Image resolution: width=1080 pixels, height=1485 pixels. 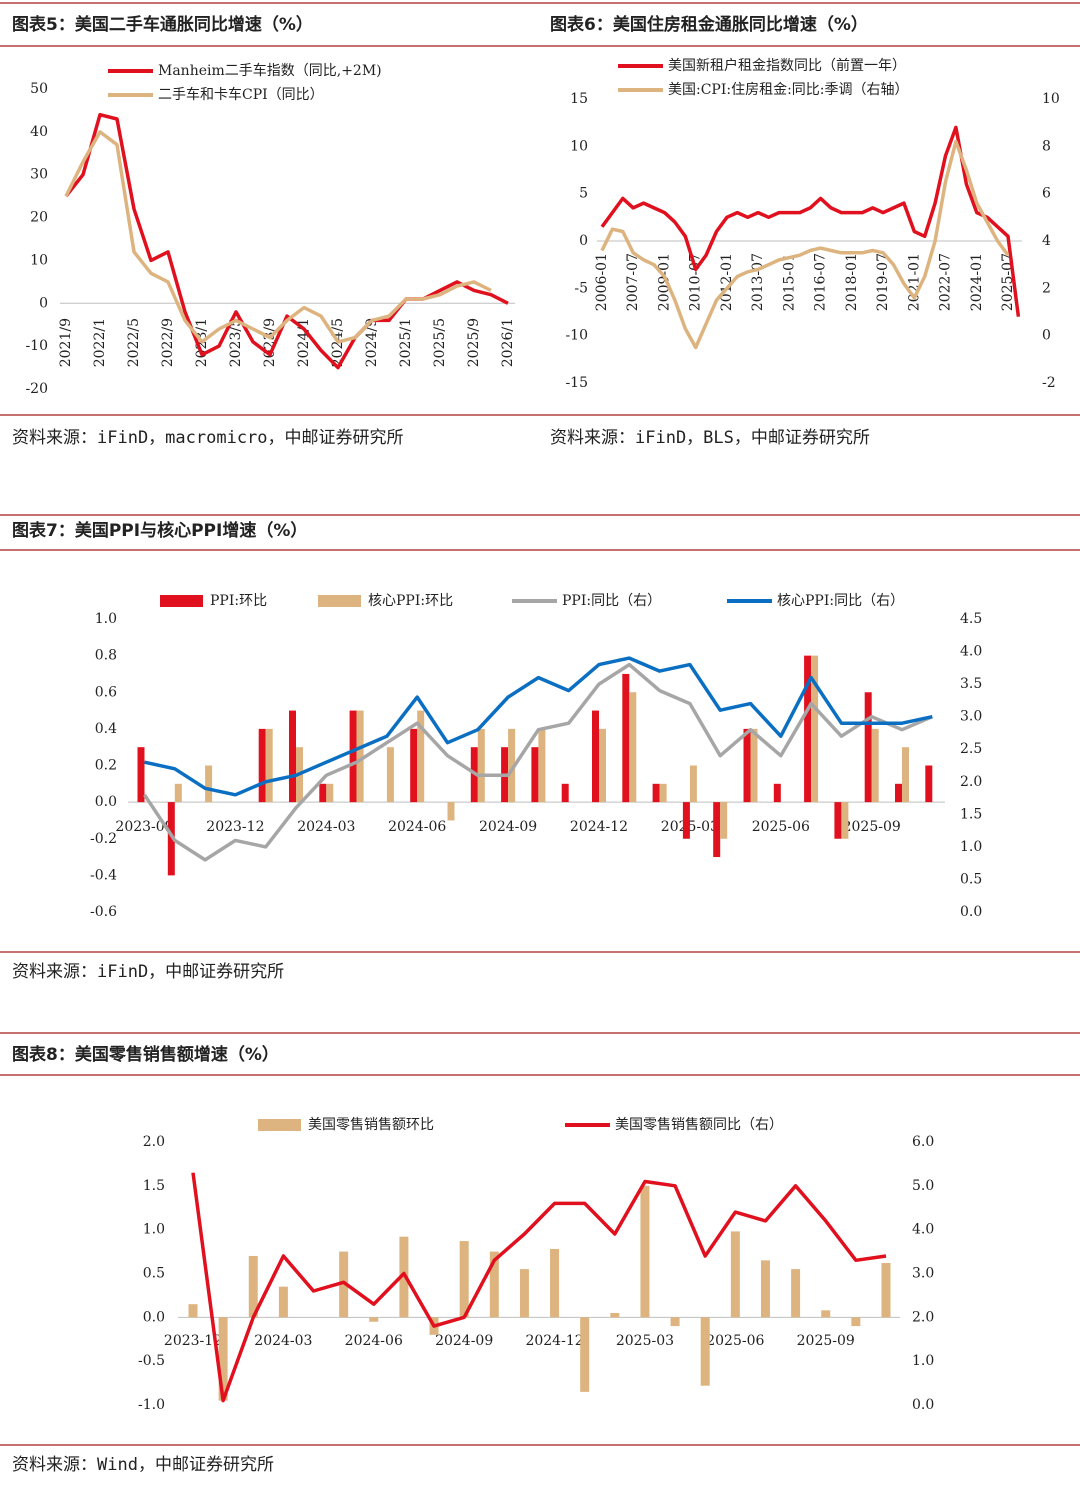 I want to click on x-tick-label: 2007-07, so click(x=633, y=282).